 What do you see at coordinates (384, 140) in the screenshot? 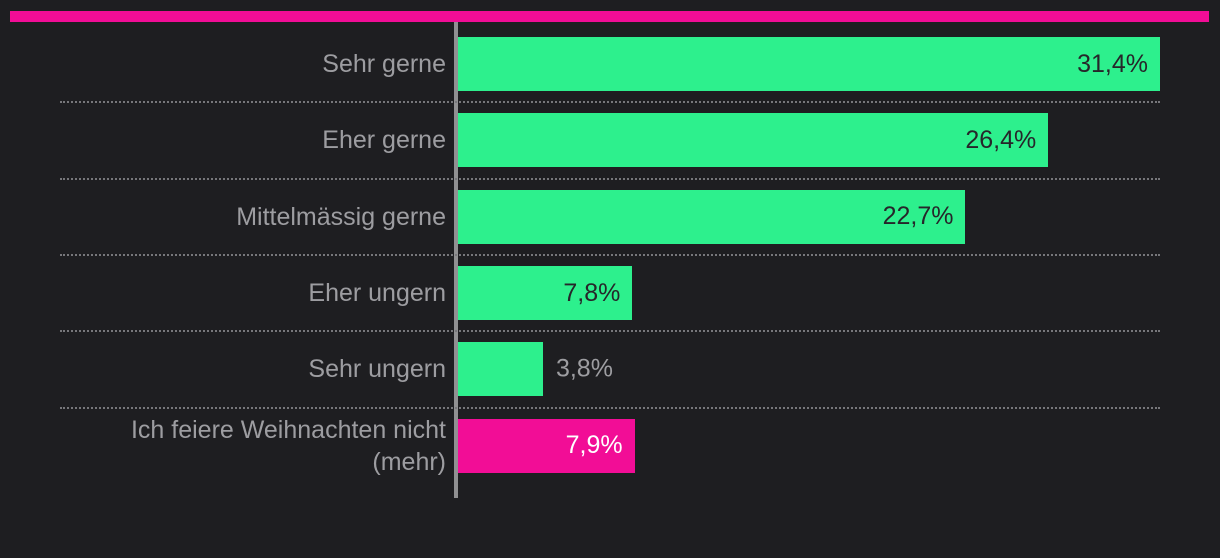
I see `category-label: Eher gerne` at bounding box center [384, 140].